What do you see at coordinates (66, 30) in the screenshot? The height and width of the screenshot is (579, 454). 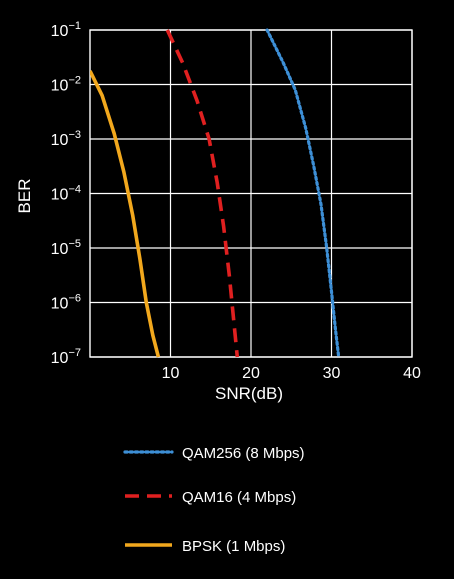 I see `y-tick-label: 10⁻¹` at bounding box center [66, 30].